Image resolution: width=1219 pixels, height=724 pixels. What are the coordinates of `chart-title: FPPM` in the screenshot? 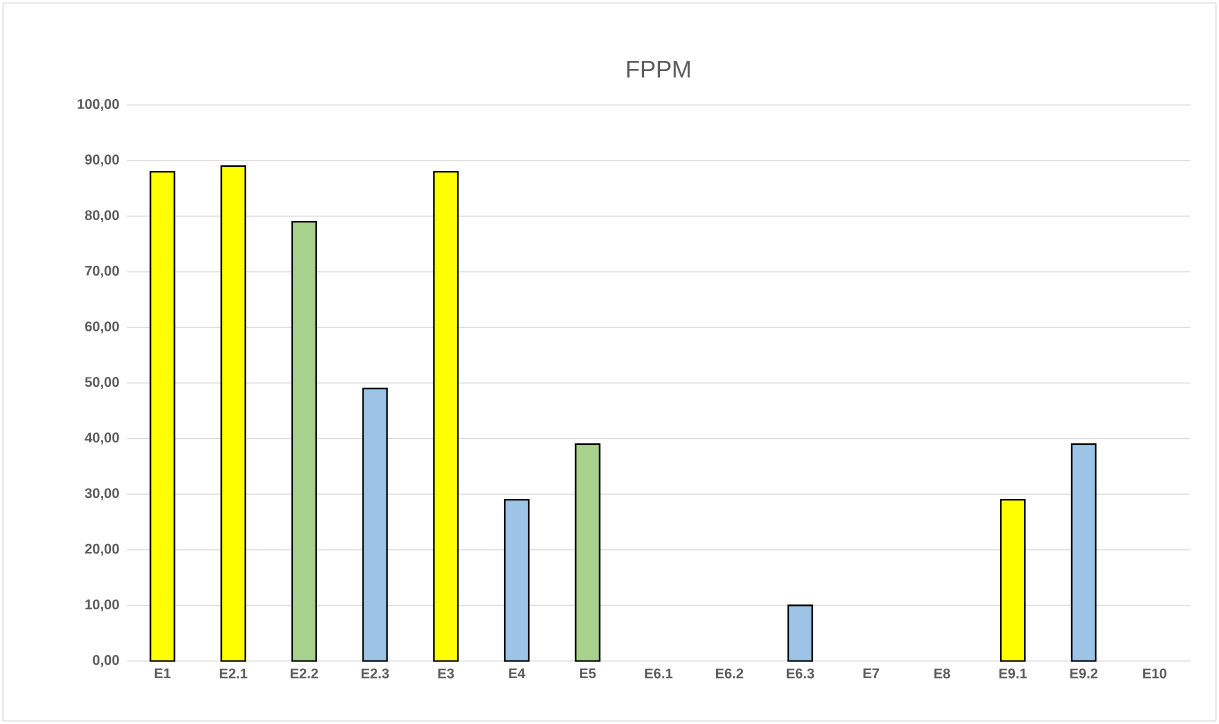 It's located at (658, 69).